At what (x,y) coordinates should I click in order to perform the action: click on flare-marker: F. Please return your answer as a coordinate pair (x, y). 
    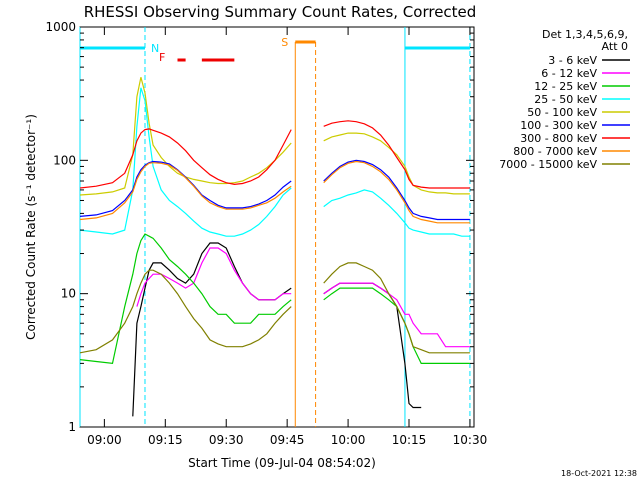
    Looking at the image, I should click on (162, 57).